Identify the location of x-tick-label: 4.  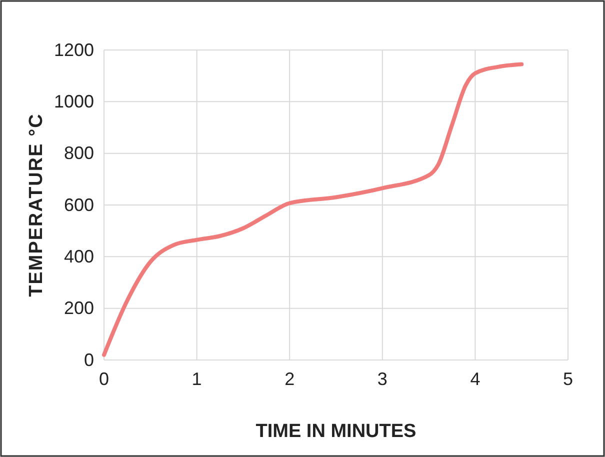
(475, 378).